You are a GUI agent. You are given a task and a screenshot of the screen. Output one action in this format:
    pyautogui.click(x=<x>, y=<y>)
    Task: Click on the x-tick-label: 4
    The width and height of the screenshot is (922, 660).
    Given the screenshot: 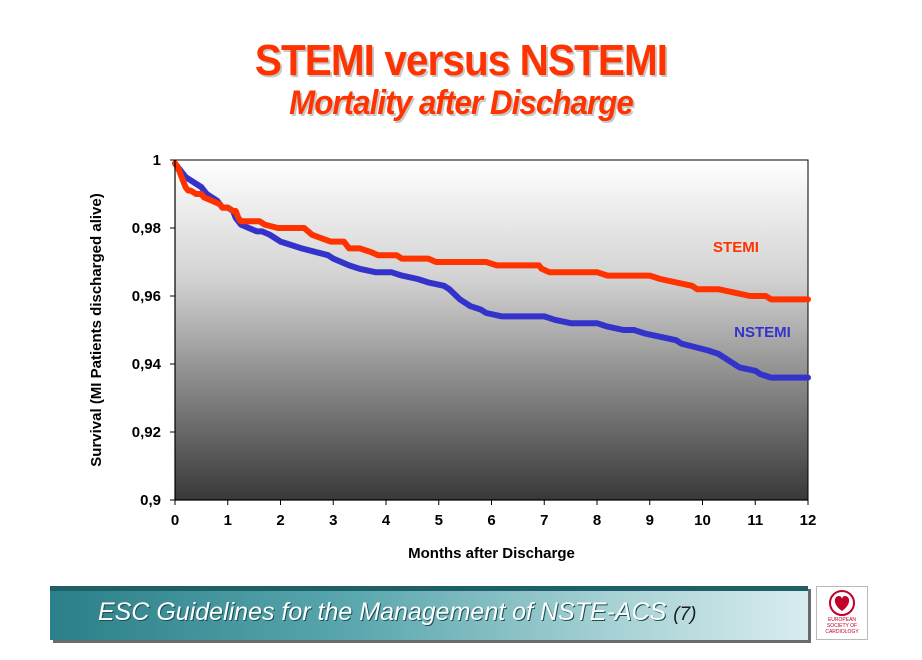 What is the action you would take?
    pyautogui.click(x=386, y=520)
    